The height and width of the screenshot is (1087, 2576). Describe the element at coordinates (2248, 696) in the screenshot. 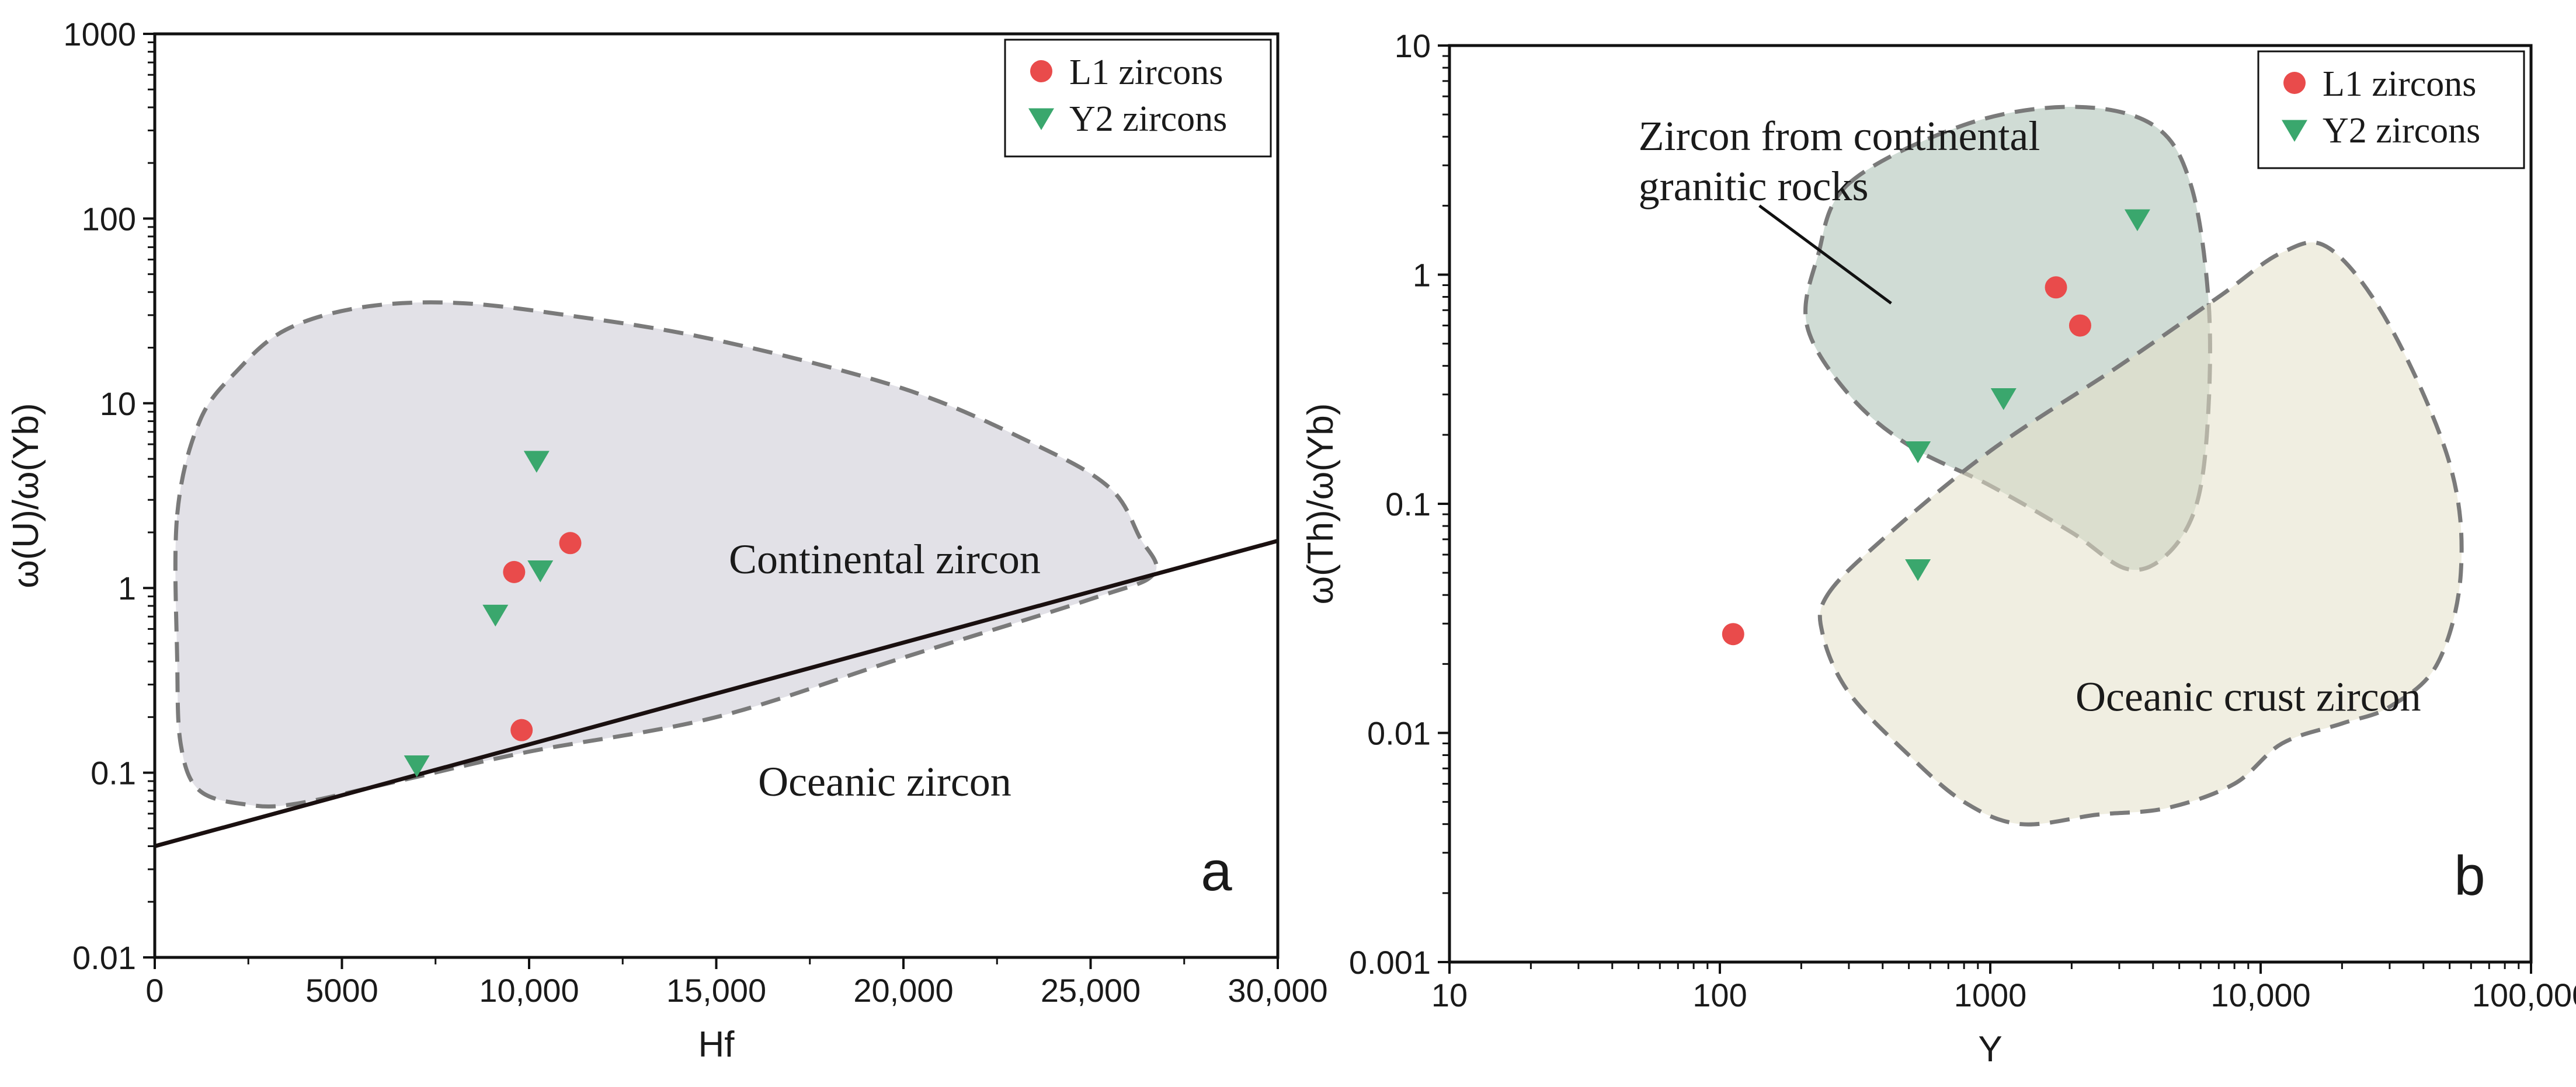

I see `b-field-label: Oceanic crust zircon` at that location.